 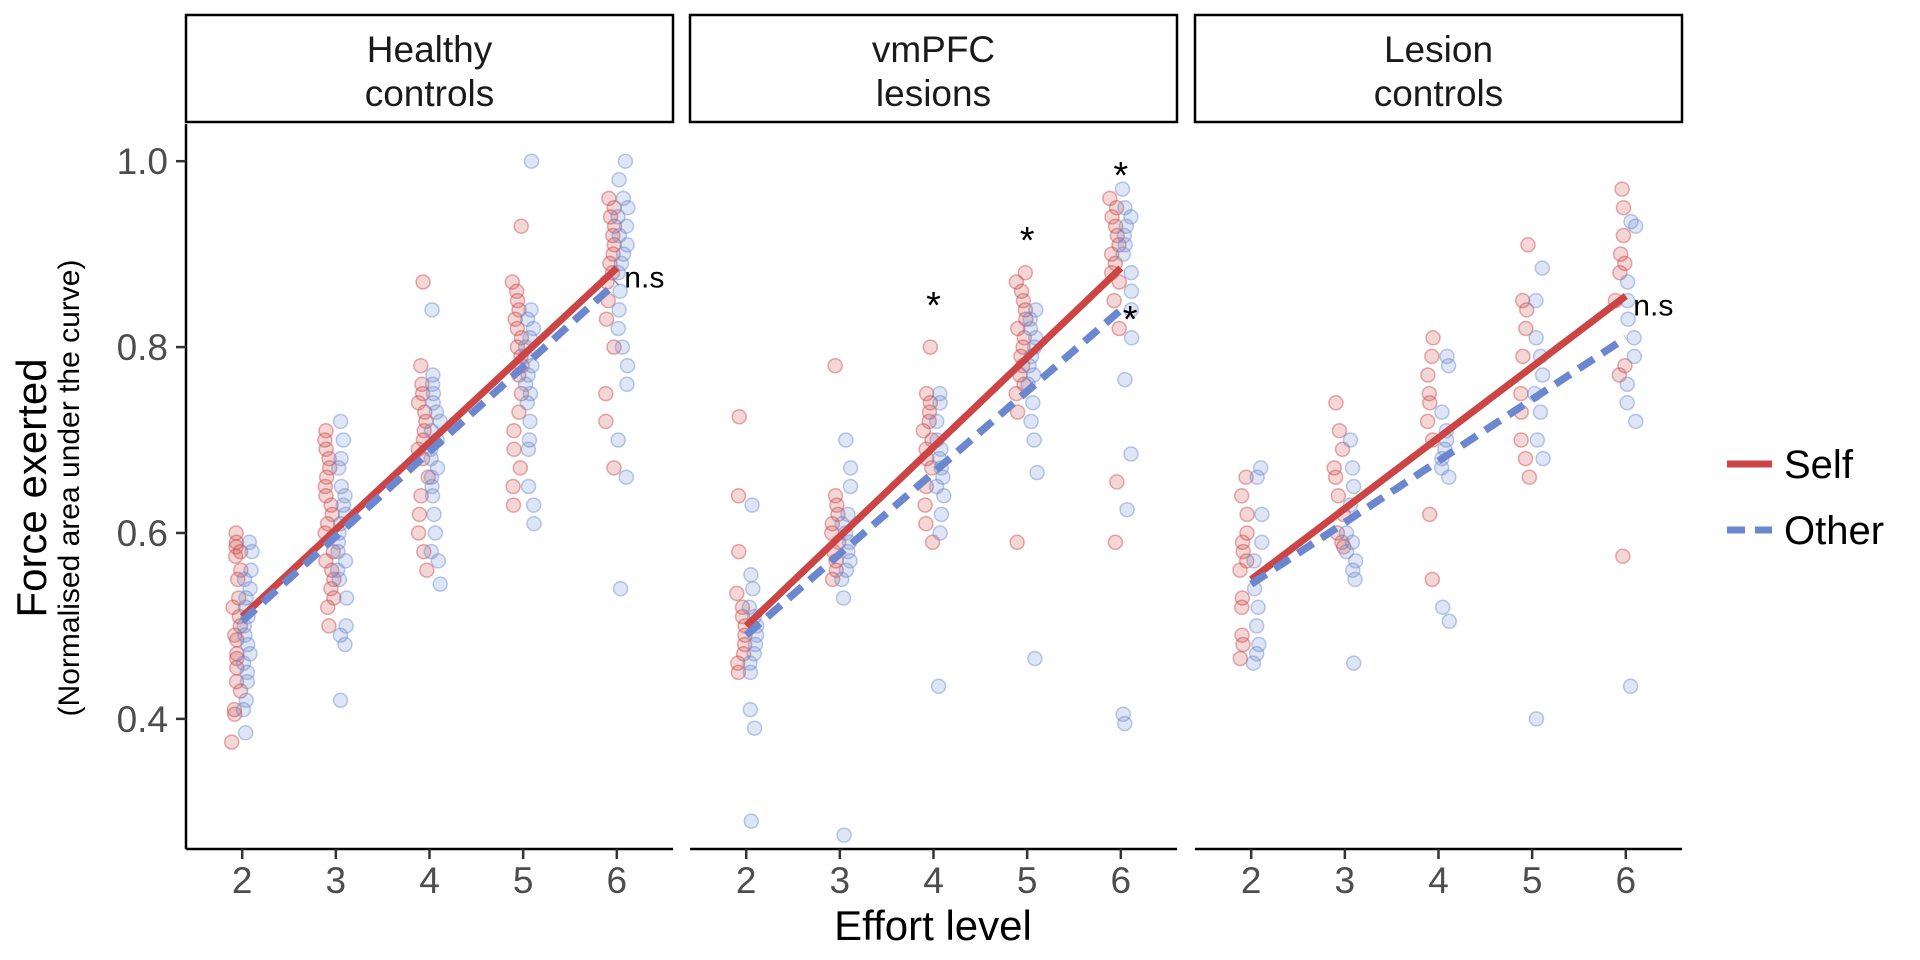 What do you see at coordinates (1805, 498) in the screenshot?
I see `legend: Self Other` at bounding box center [1805, 498].